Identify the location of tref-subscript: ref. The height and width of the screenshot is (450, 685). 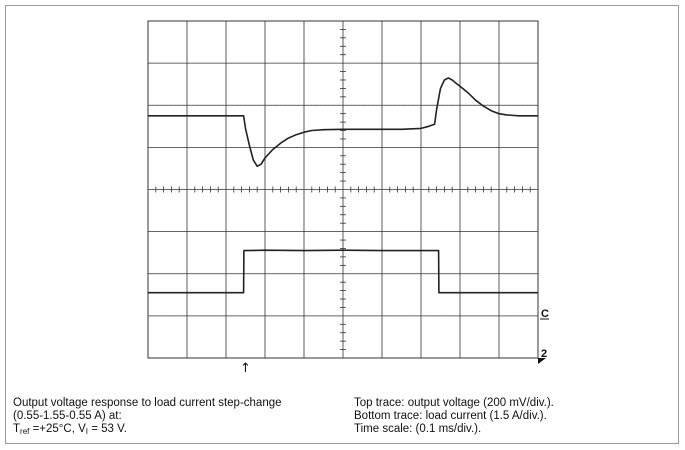
(25, 431).